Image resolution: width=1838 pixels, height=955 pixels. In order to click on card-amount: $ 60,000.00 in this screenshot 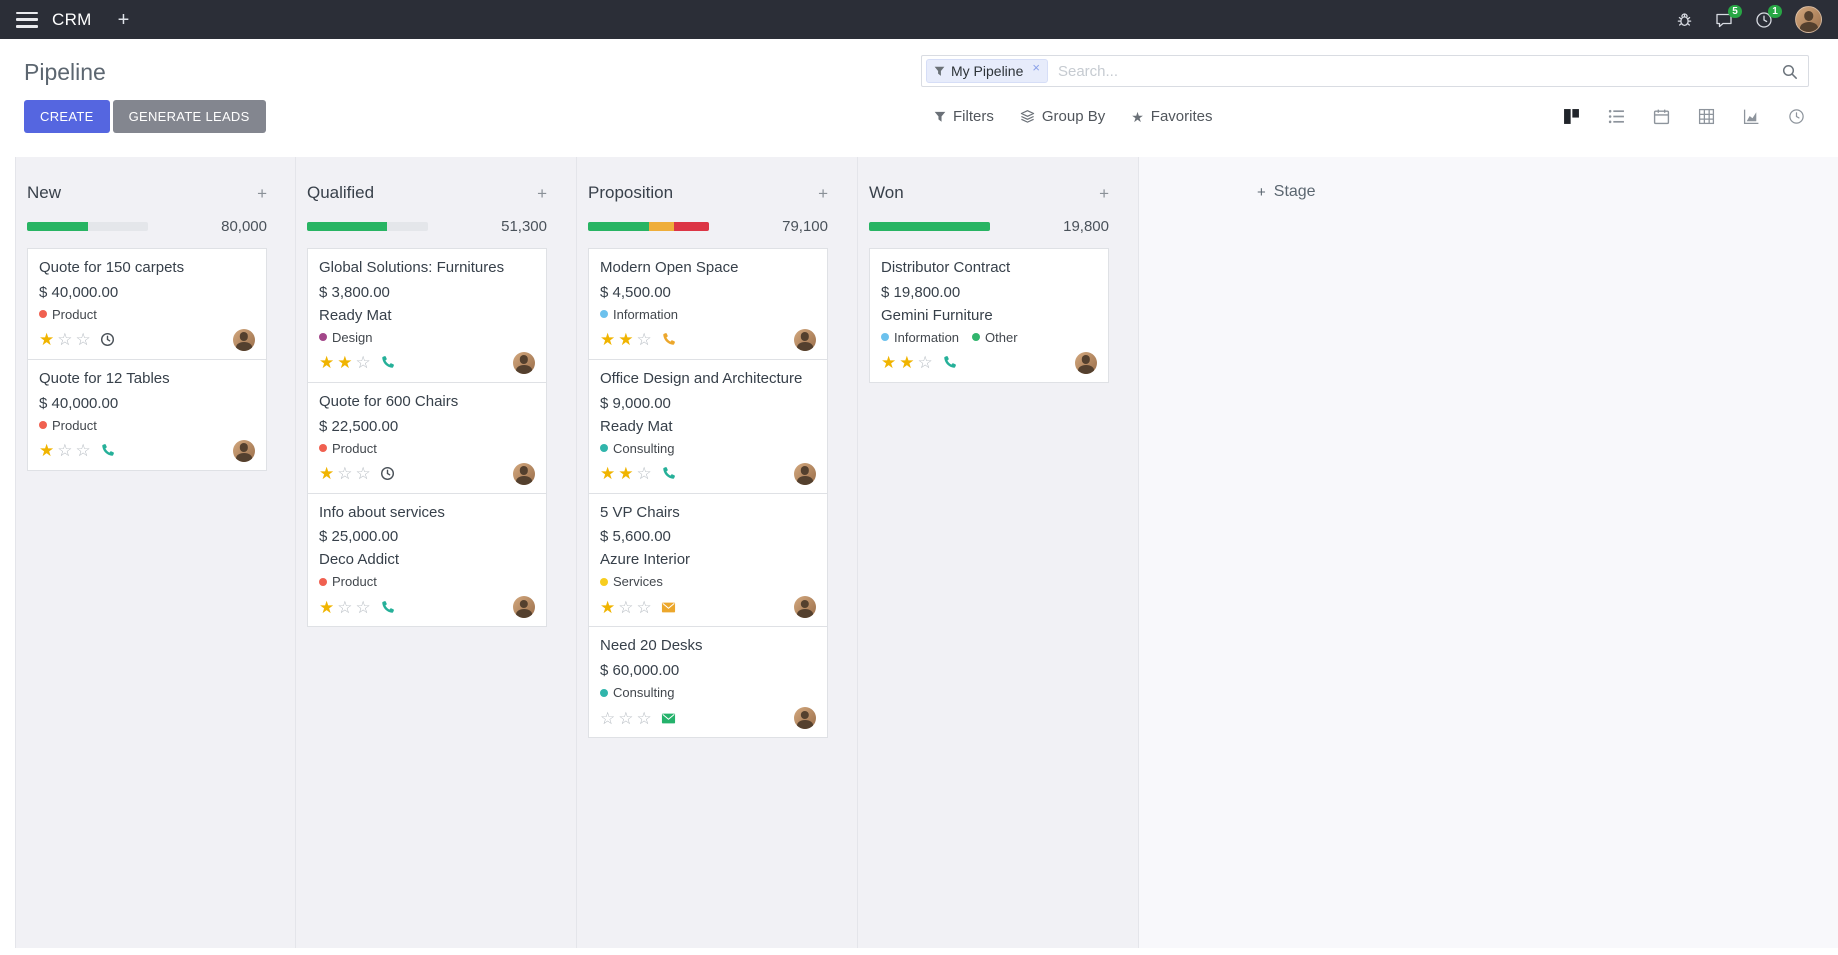, I will do `click(640, 670)`.